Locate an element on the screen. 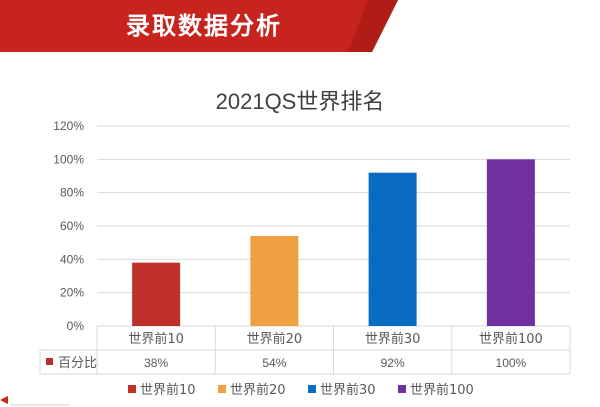 This screenshot has height=407, width=600. header-banner: 录取数据分析 is located at coordinates (300, 26).